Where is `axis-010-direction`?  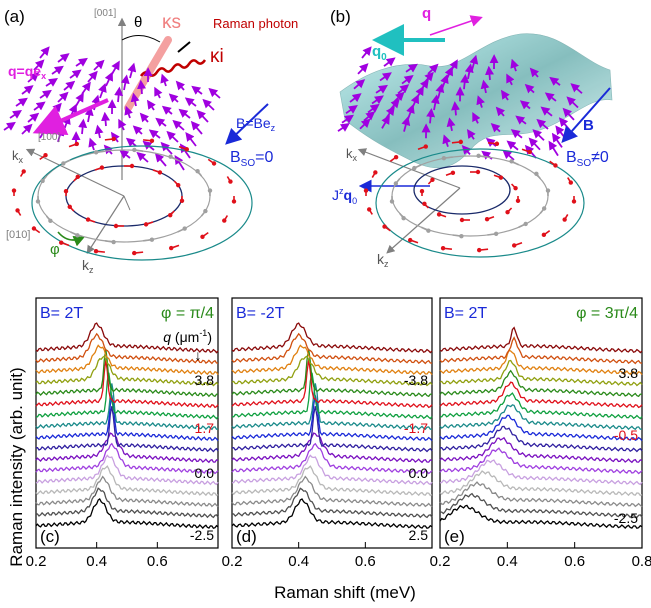 axis-010-direction is located at coordinates (127, 203).